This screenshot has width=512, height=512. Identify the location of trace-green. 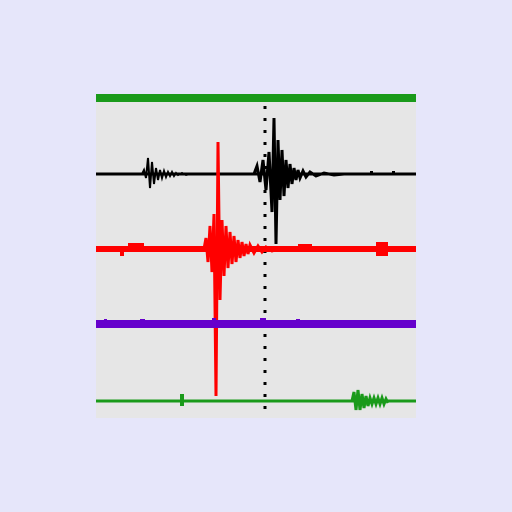
(256, 400).